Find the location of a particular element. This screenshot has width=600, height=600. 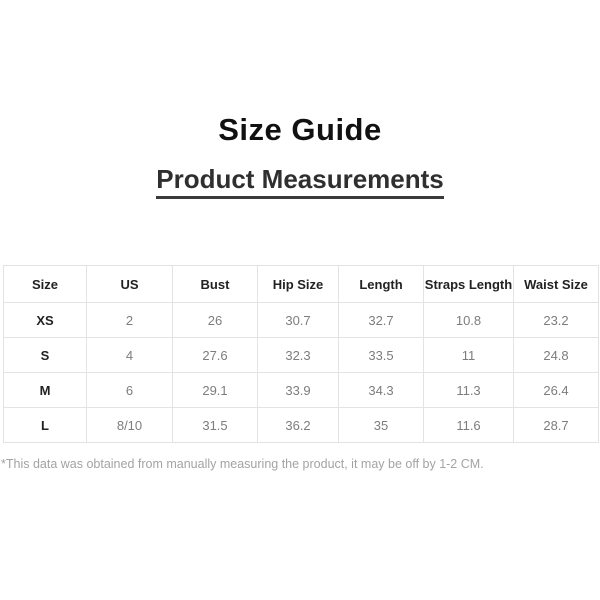

measurement-value: 11 is located at coordinates (468, 355).